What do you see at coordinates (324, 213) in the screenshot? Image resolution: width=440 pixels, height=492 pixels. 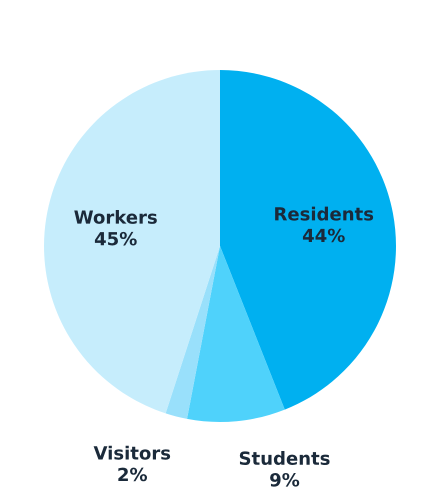 I see `slice-label: Residents` at bounding box center [324, 213].